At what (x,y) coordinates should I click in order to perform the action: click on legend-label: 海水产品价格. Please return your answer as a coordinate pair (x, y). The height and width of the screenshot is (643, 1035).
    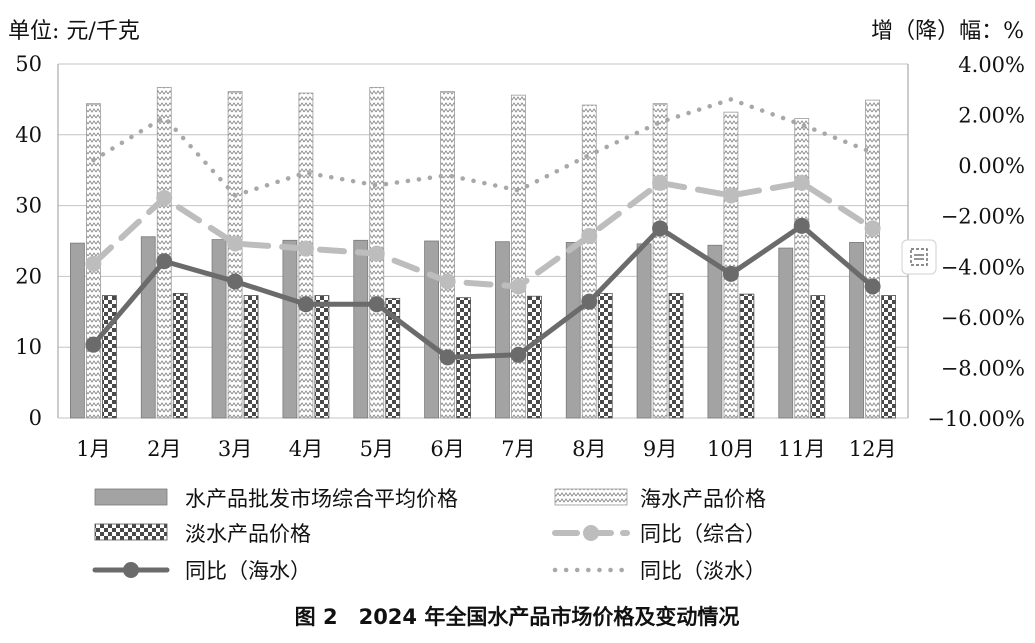
    Looking at the image, I should click on (703, 499).